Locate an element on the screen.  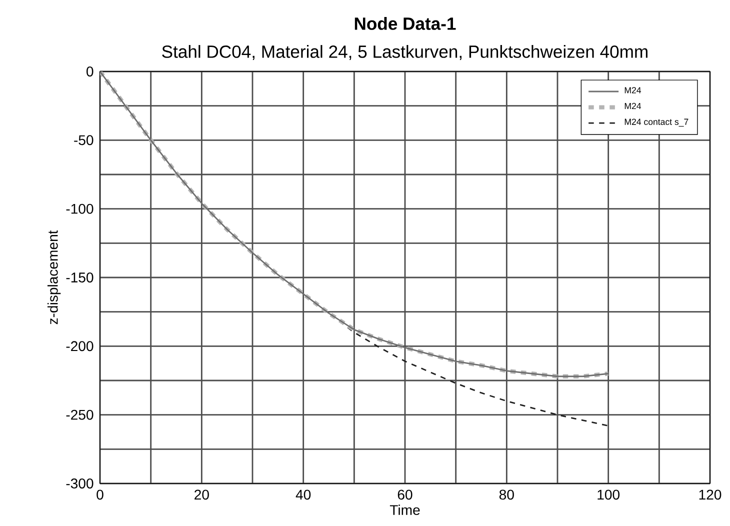
x-tick-label: 0 is located at coordinates (100, 495).